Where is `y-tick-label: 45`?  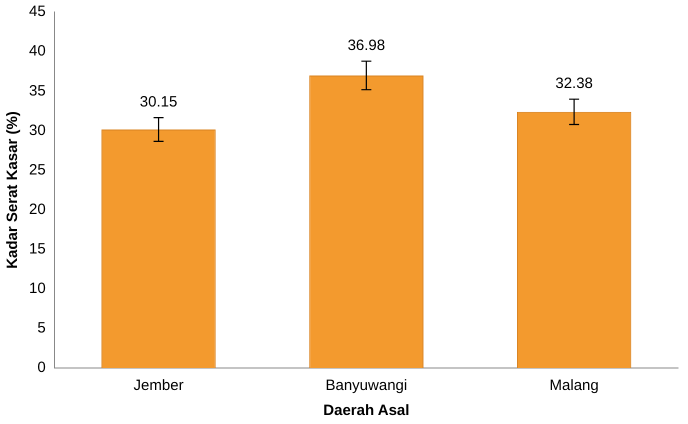 y-tick-label: 45 is located at coordinates (37, 11).